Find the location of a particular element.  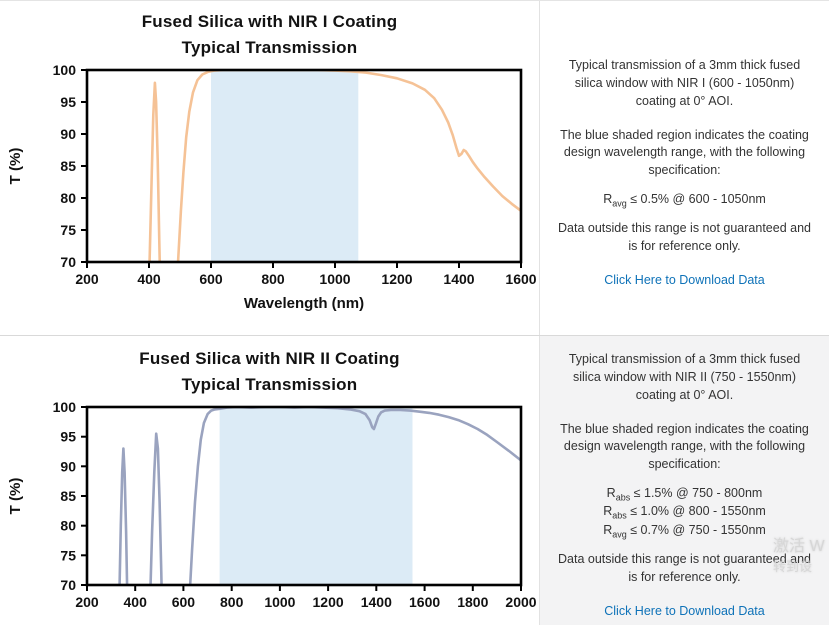

spec-line: Ravg ≤ 0.5% @ 600 - 1050nm is located at coordinates (684, 200).